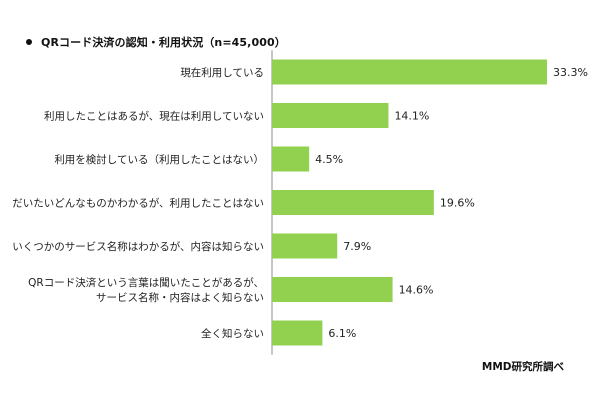 This screenshot has height=400, width=600. I want to click on value-label-1: 33.3%, so click(570, 72).